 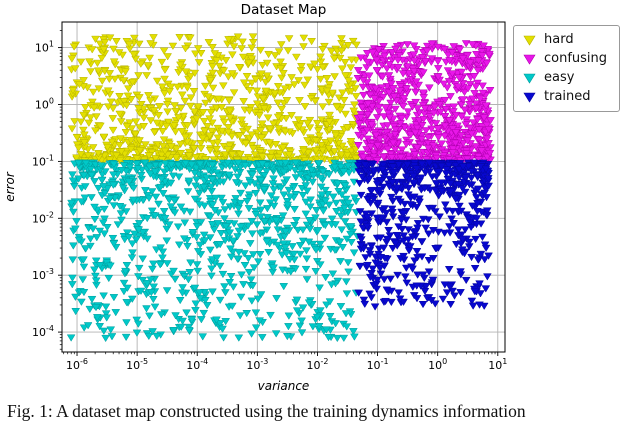 I want to click on chart-title: Dataset Map, so click(x=284, y=10).